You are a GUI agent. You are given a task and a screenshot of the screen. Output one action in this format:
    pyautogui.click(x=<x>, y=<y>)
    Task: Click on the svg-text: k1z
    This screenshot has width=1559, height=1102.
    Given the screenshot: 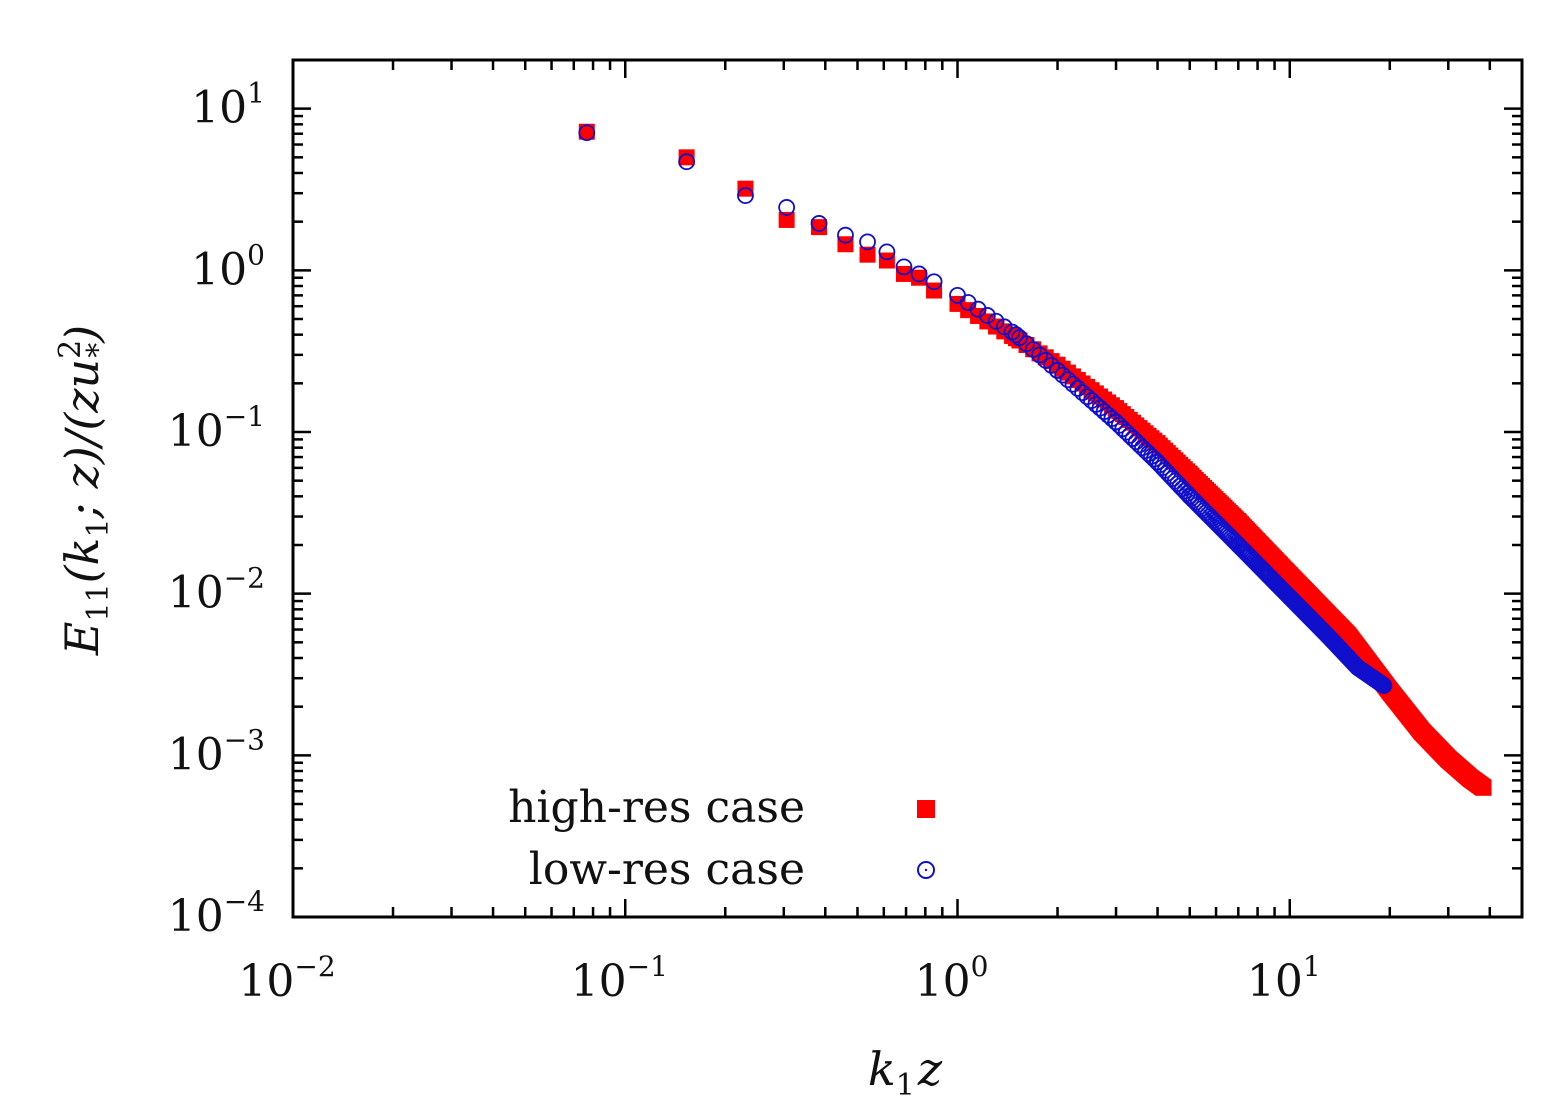 What is the action you would take?
    pyautogui.click(x=905, y=1072)
    